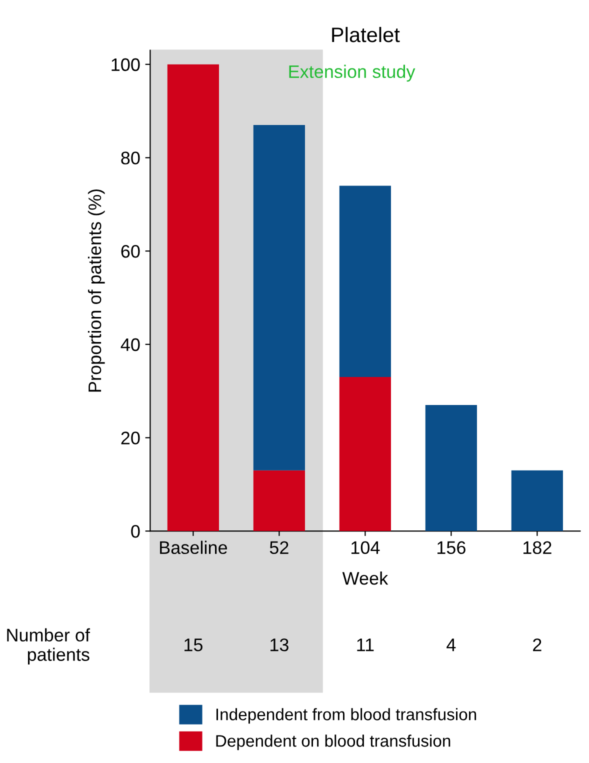 This screenshot has width=589, height=763. Describe the element at coordinates (366, 34) in the screenshot. I see `chart-title: Platelet` at that location.